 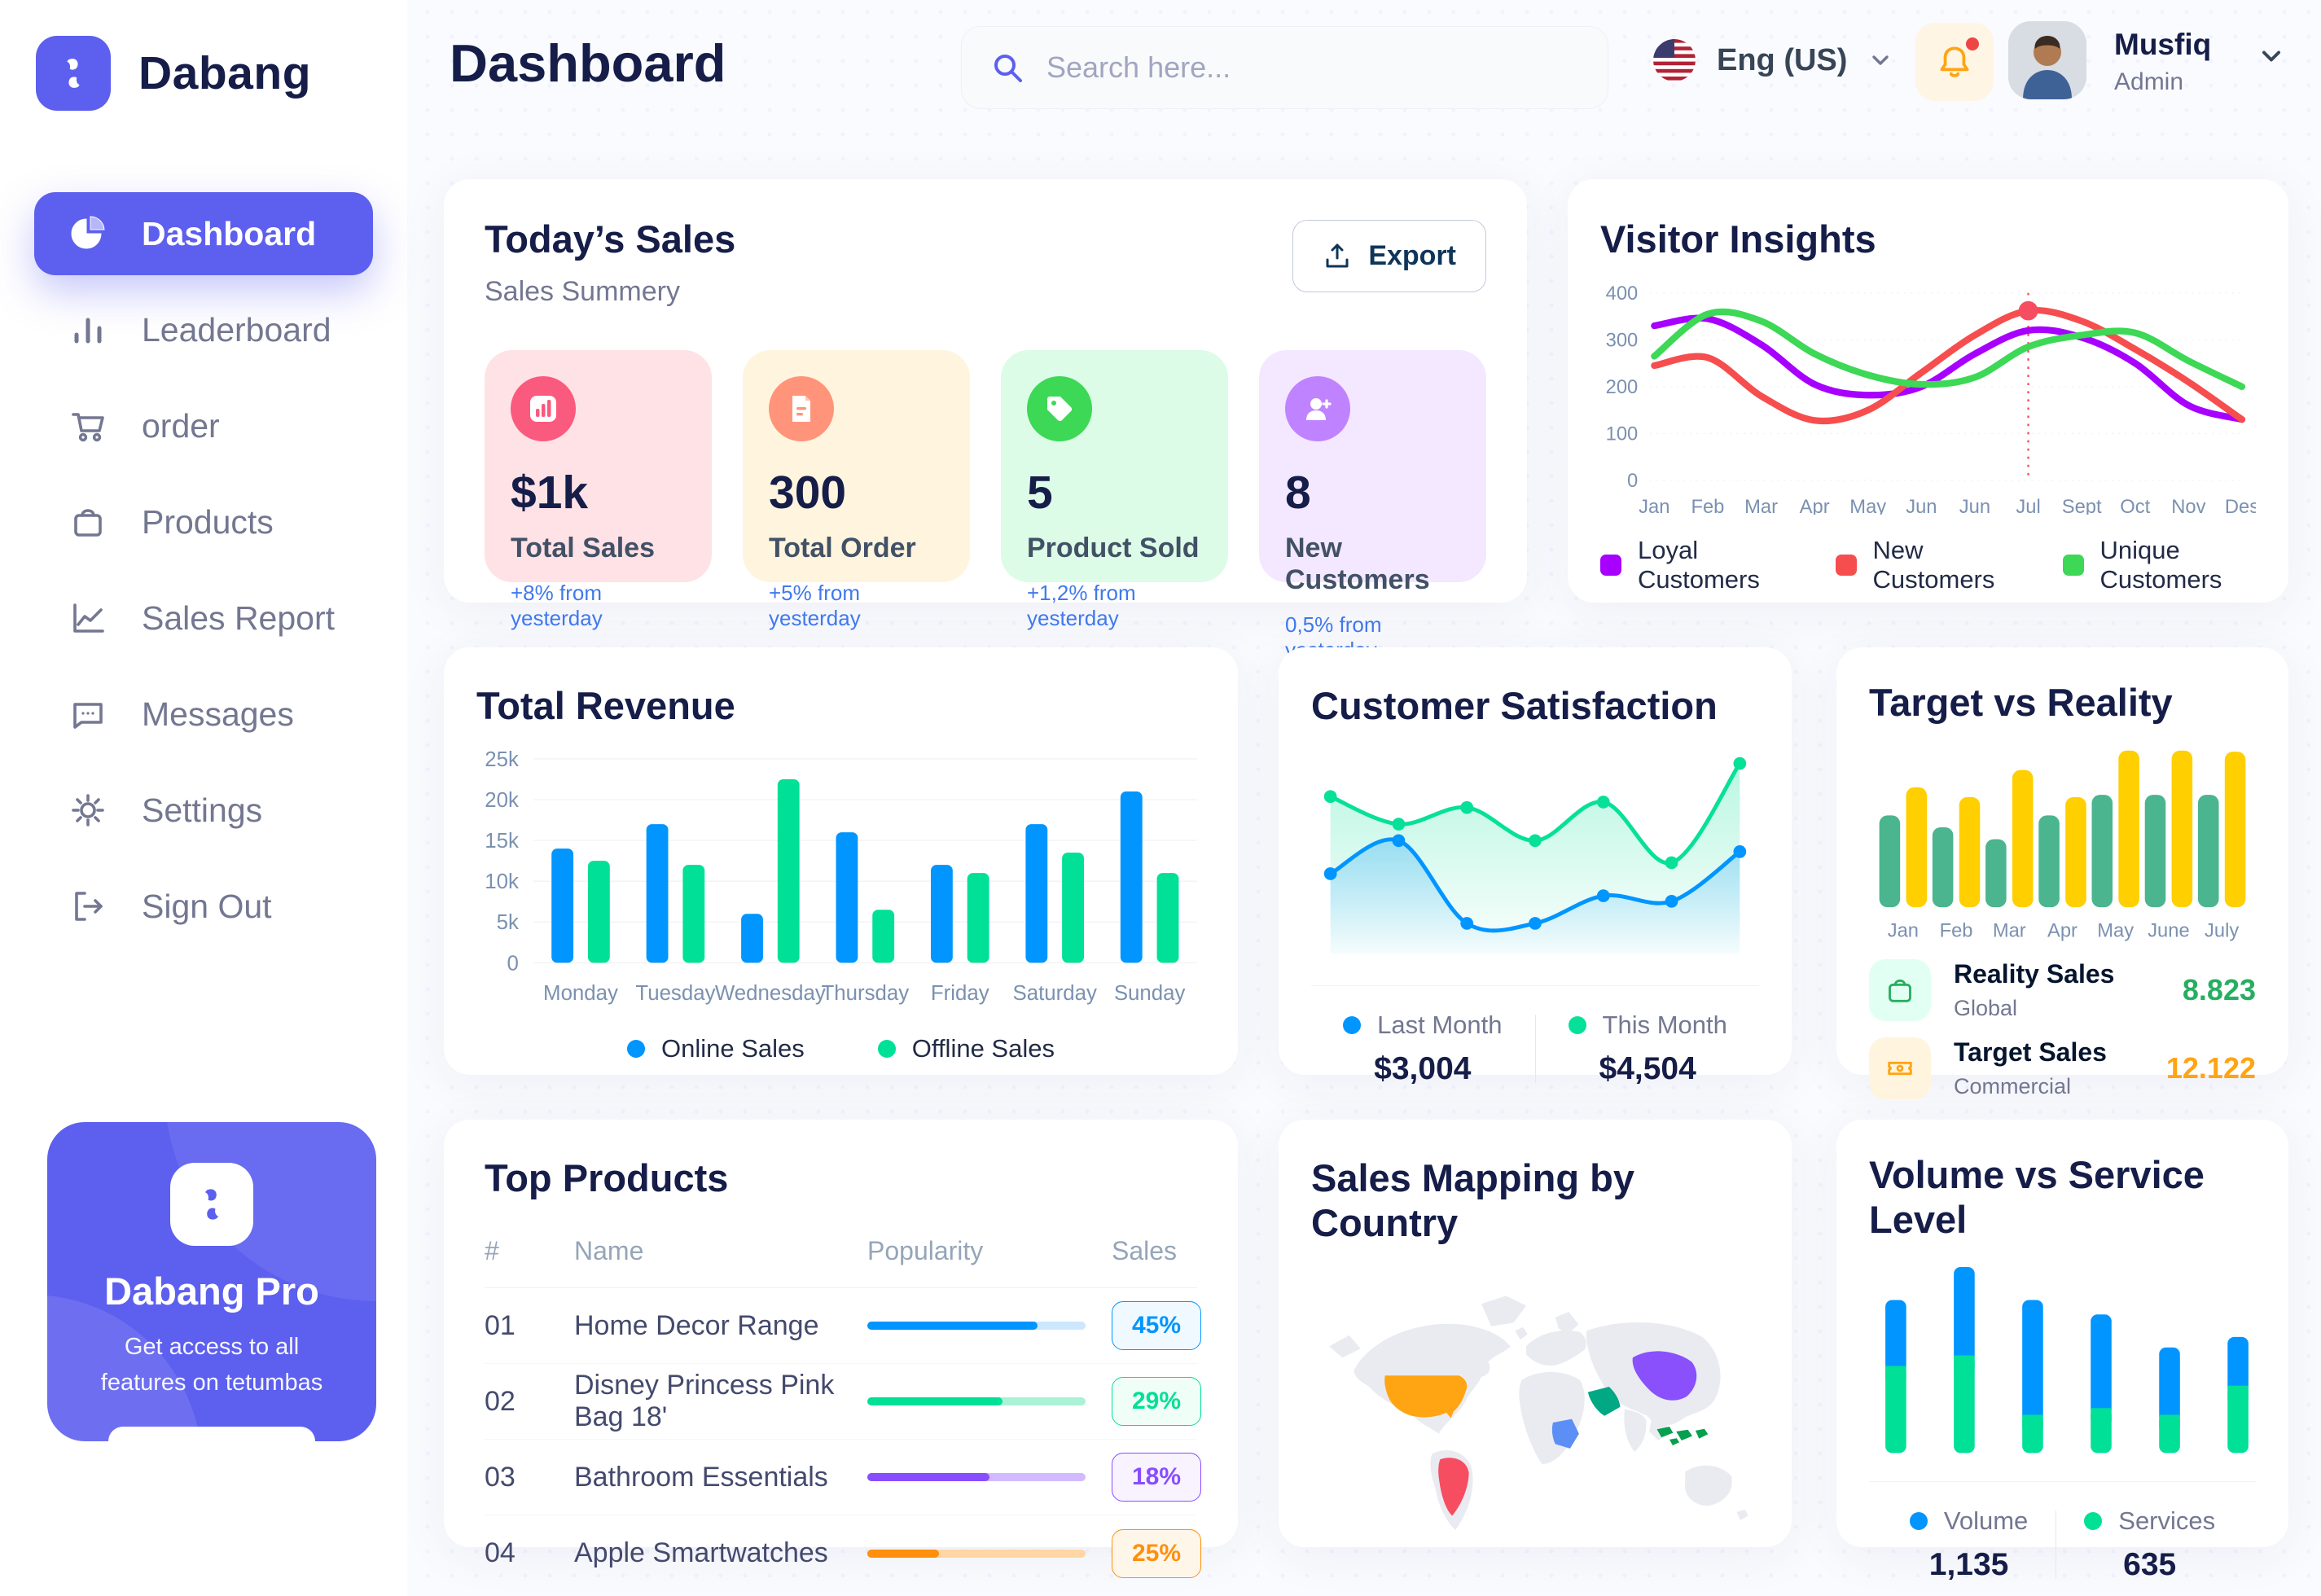 What do you see at coordinates (607, 1177) in the screenshot?
I see `top-products-title: Top Products` at bounding box center [607, 1177].